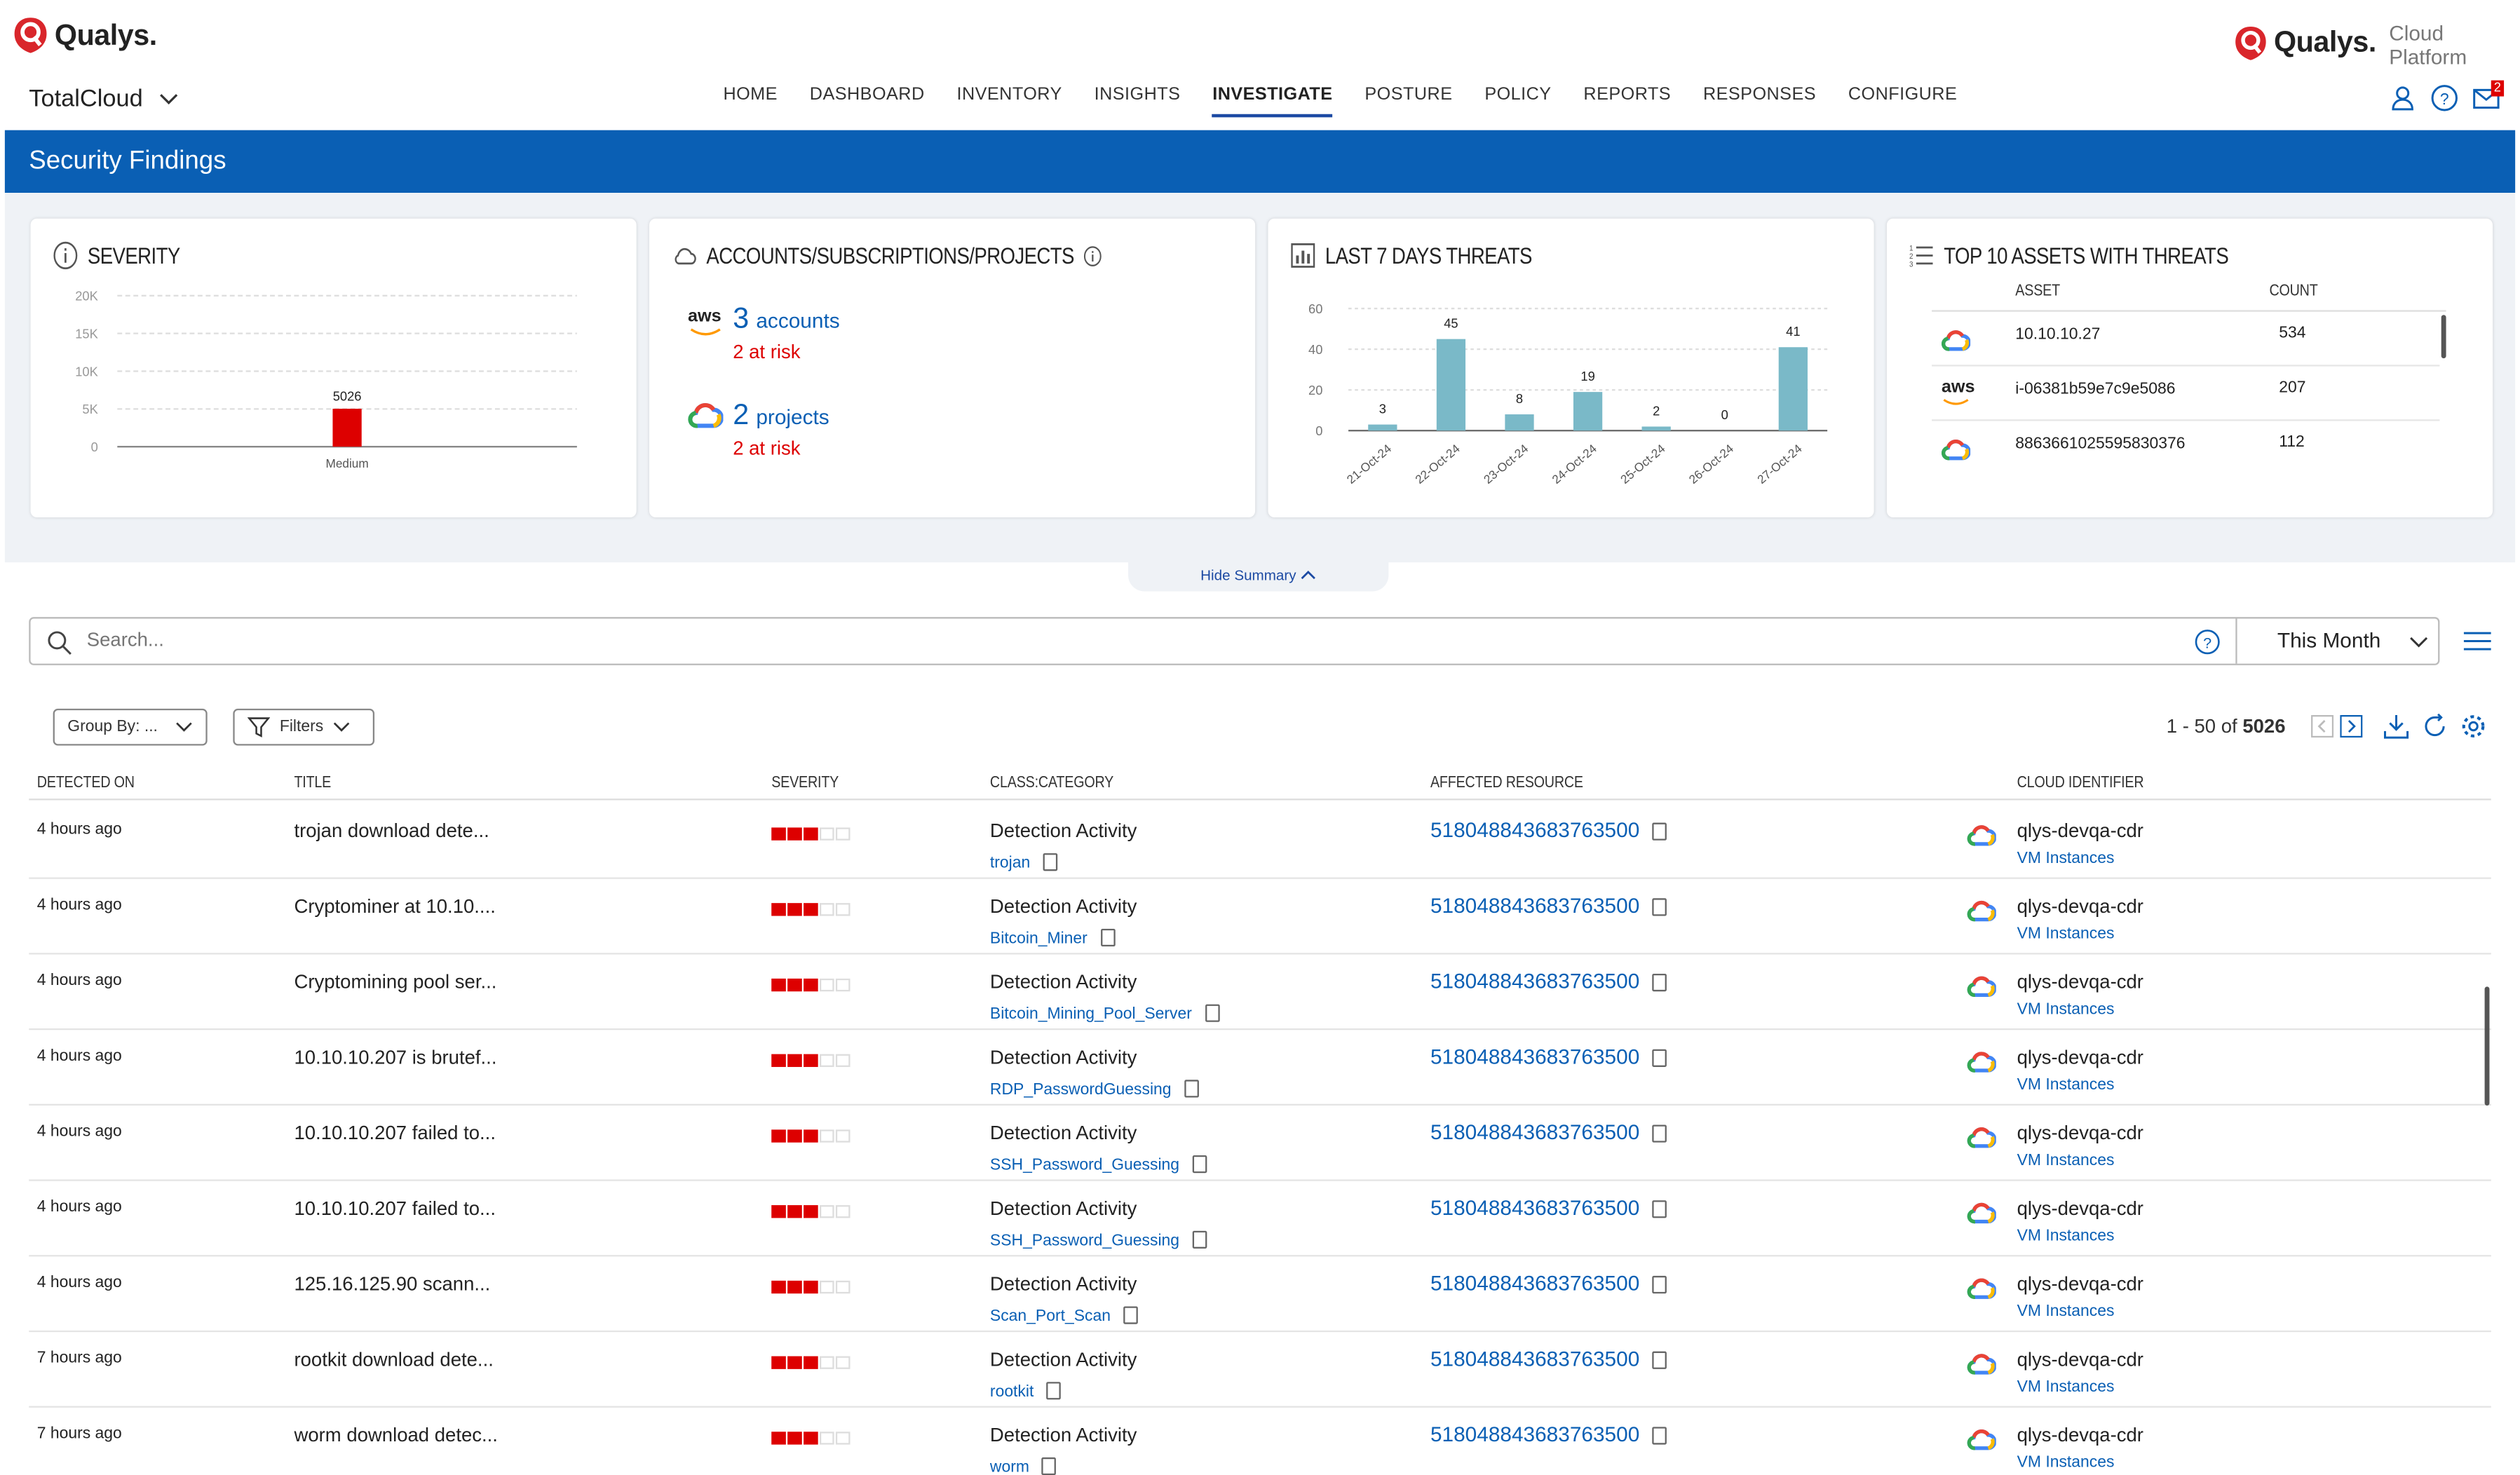 Image resolution: width=2520 pixels, height=1475 pixels. Describe the element at coordinates (1131, 639) in the screenshot. I see `search-input` at that location.